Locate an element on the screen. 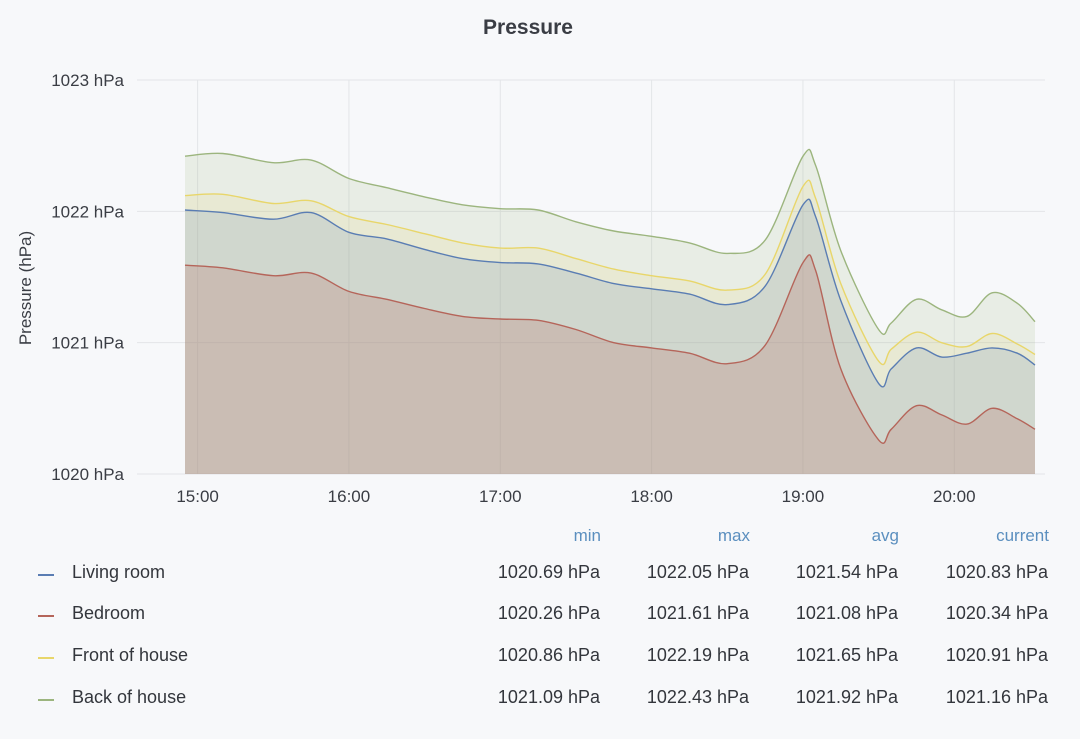  x-tick-label: 16:00 is located at coordinates (349, 496).